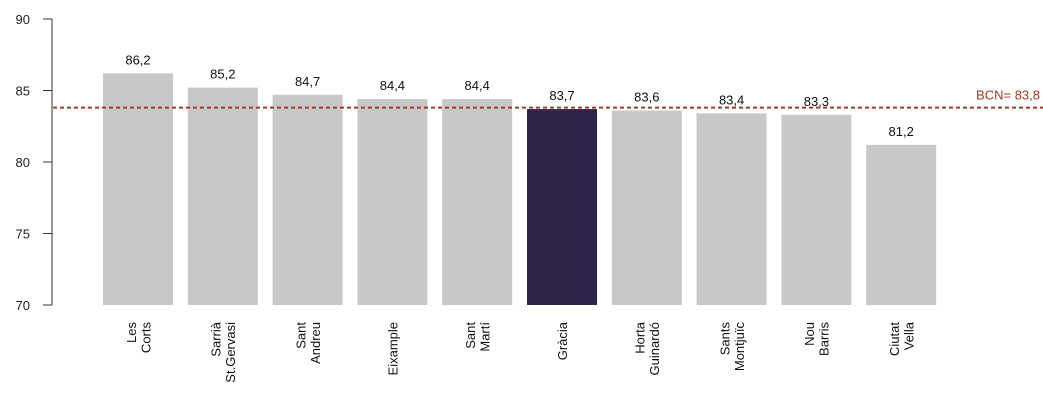 The image size is (1043, 394). What do you see at coordinates (23, 19) in the screenshot?
I see `y-tick-label: 90` at bounding box center [23, 19].